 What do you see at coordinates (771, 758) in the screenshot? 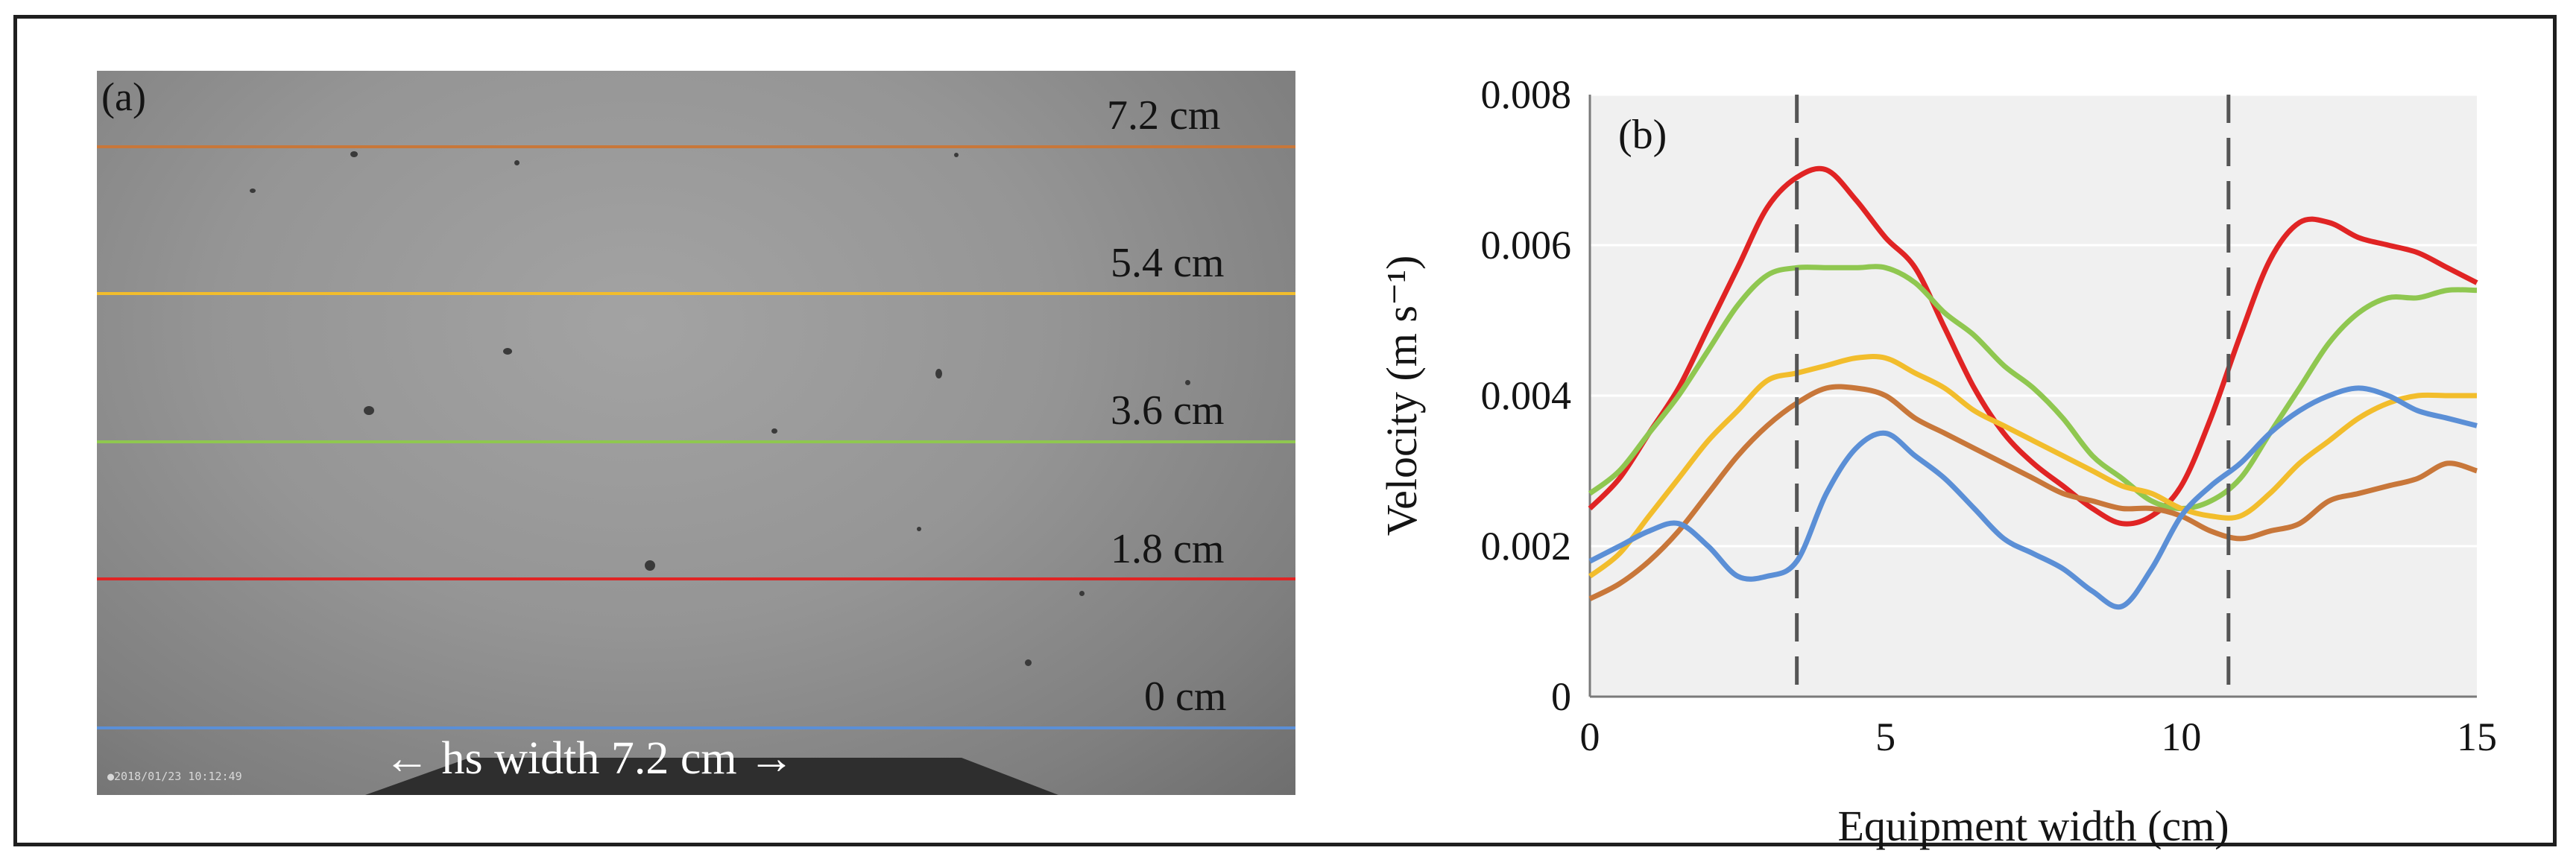
I see `right-arrow-icon: →` at bounding box center [771, 758].